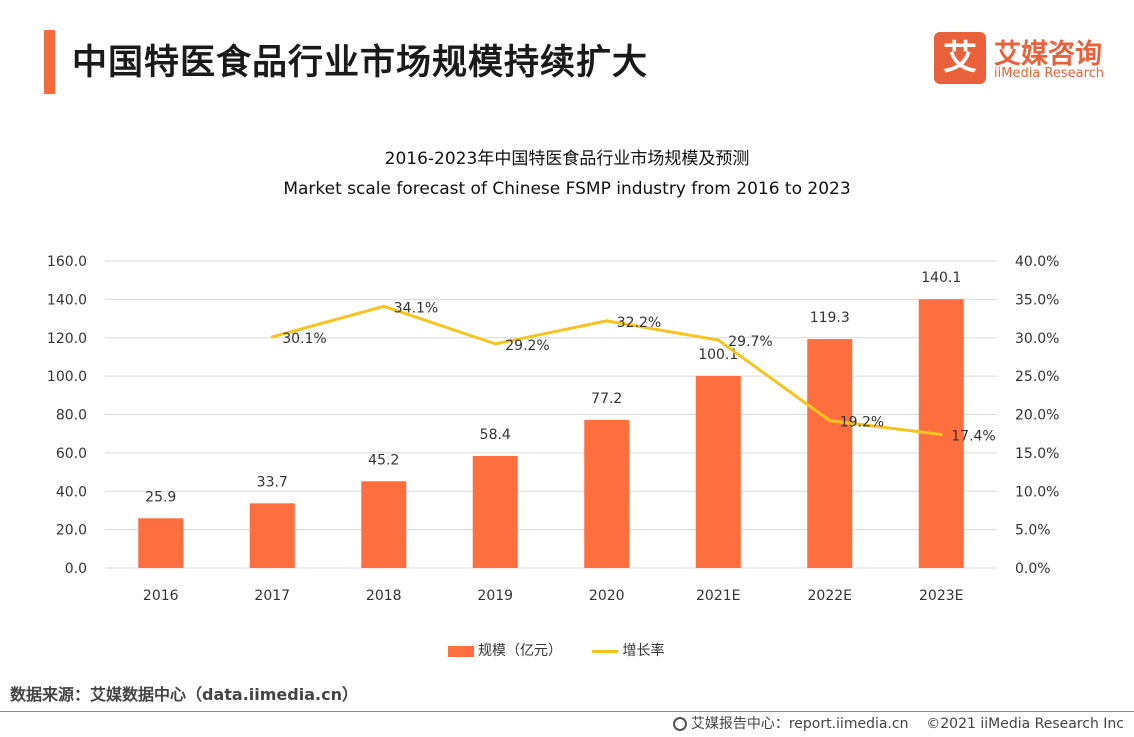 This screenshot has height=737, width=1134. I want to click on x-axis-tick-label: 2022E, so click(830, 596).